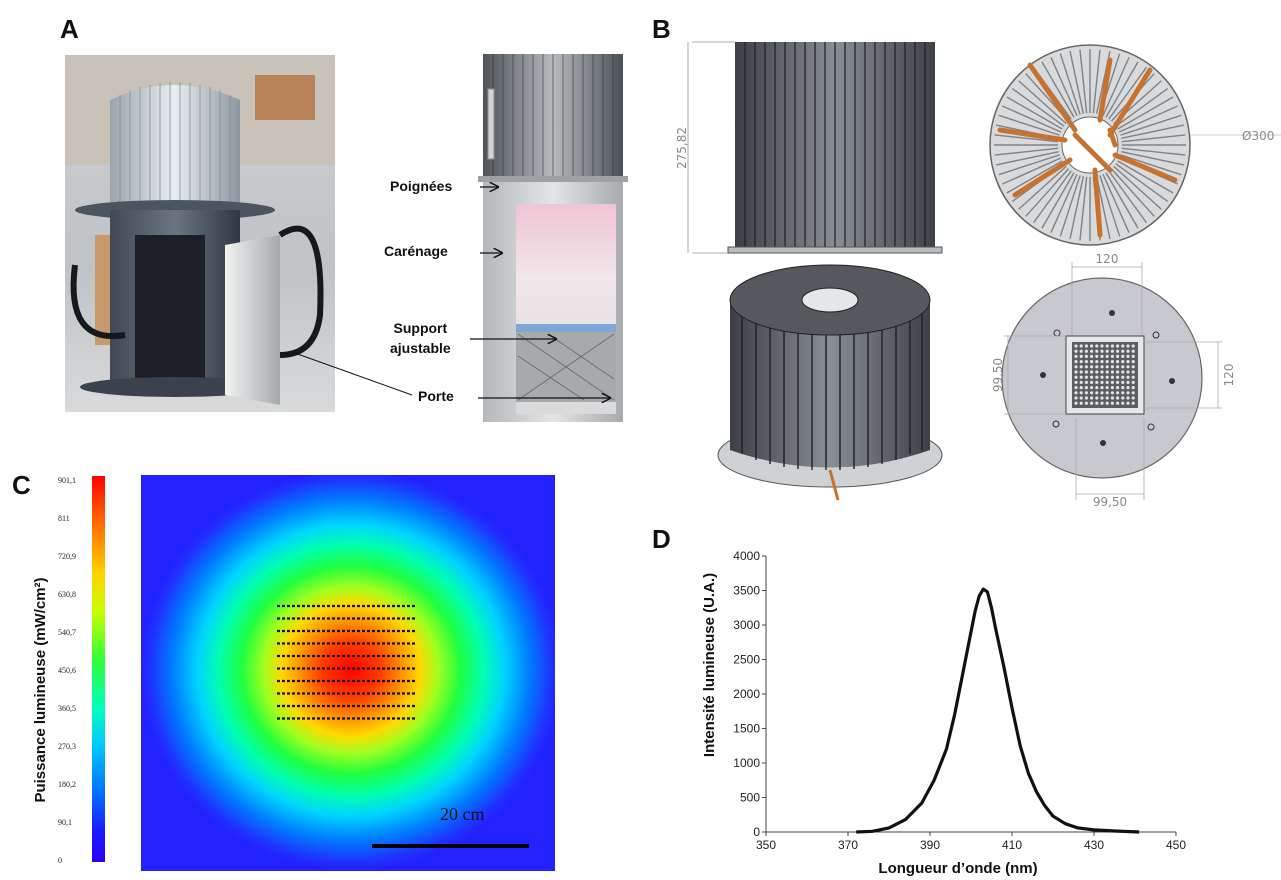 The width and height of the screenshot is (1281, 880). What do you see at coordinates (69, 29) in the screenshot?
I see `panel-label-a: A` at bounding box center [69, 29].